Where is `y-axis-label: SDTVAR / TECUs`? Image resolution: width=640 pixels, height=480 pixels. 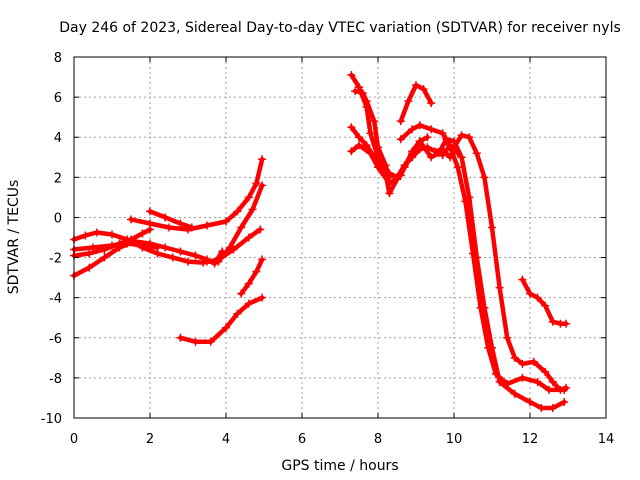 y-axis-label: SDTVAR / TECUs is located at coordinates (14, 237).